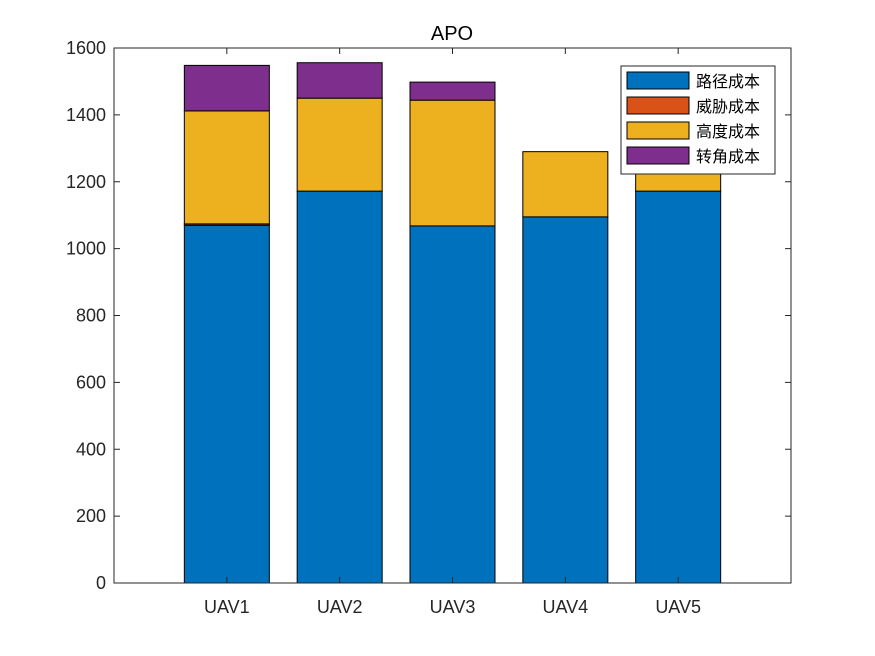 This screenshot has width=875, height=656. What do you see at coordinates (728, 81) in the screenshot?
I see `legend-label: 路径成本` at bounding box center [728, 81].